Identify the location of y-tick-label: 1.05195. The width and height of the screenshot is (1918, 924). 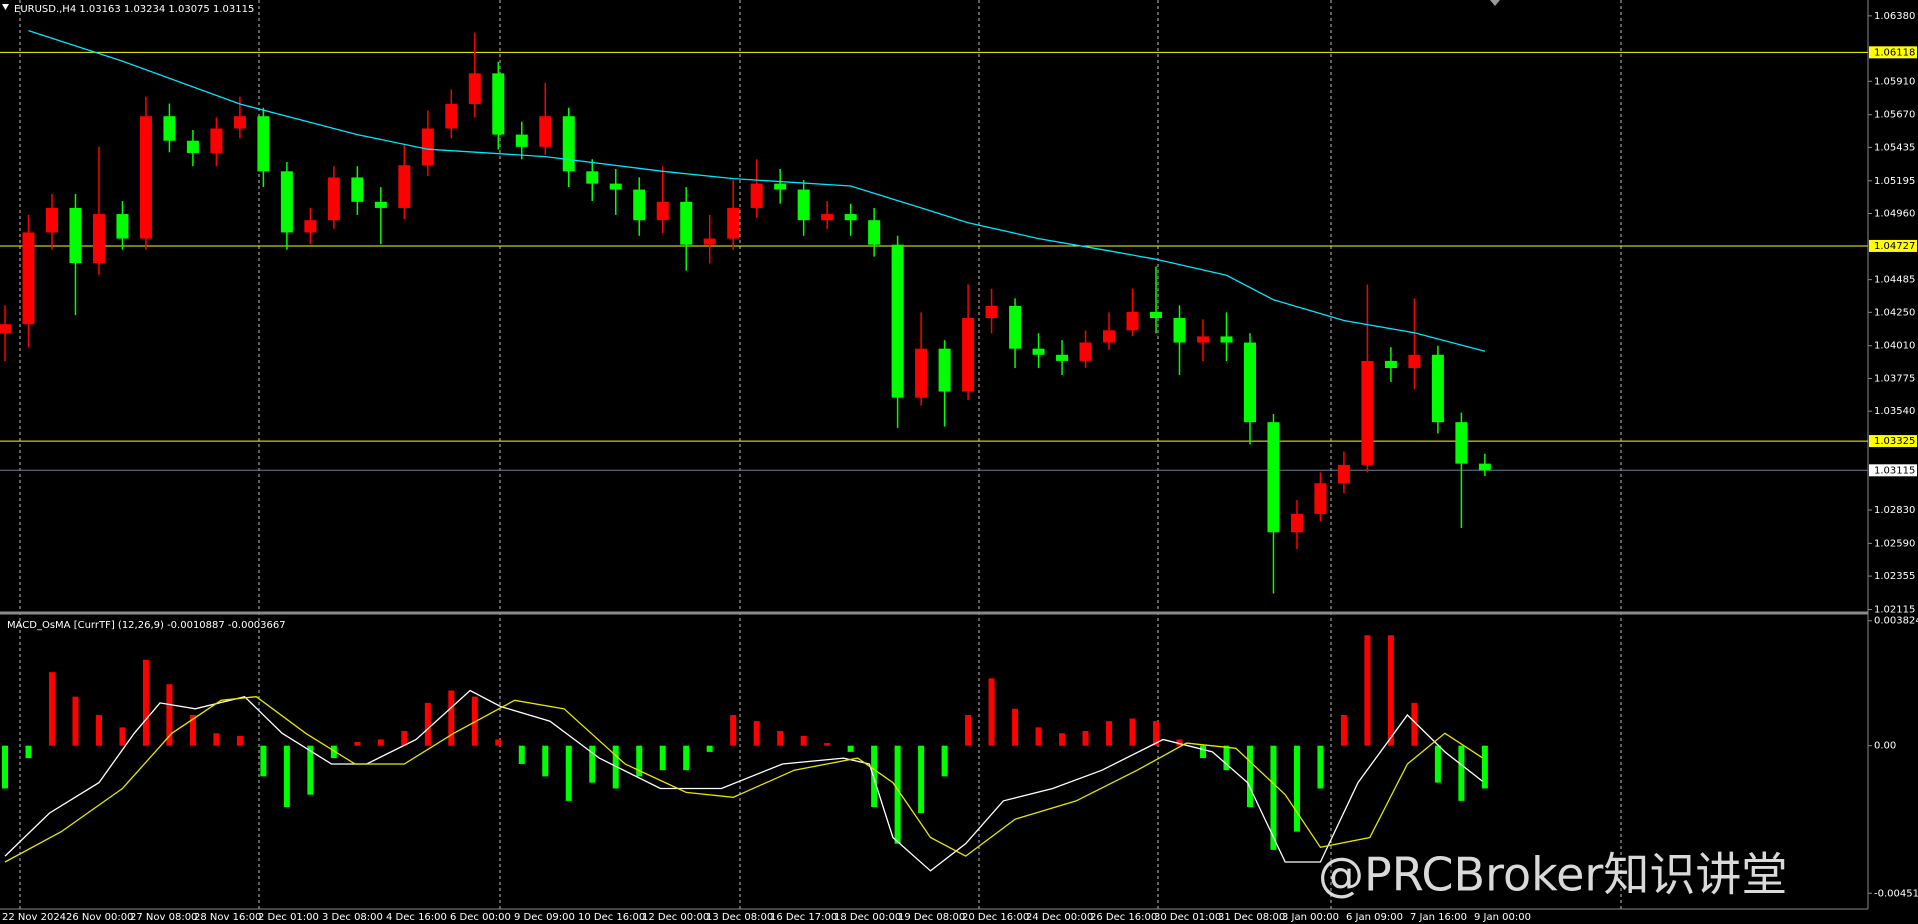
(1894, 181).